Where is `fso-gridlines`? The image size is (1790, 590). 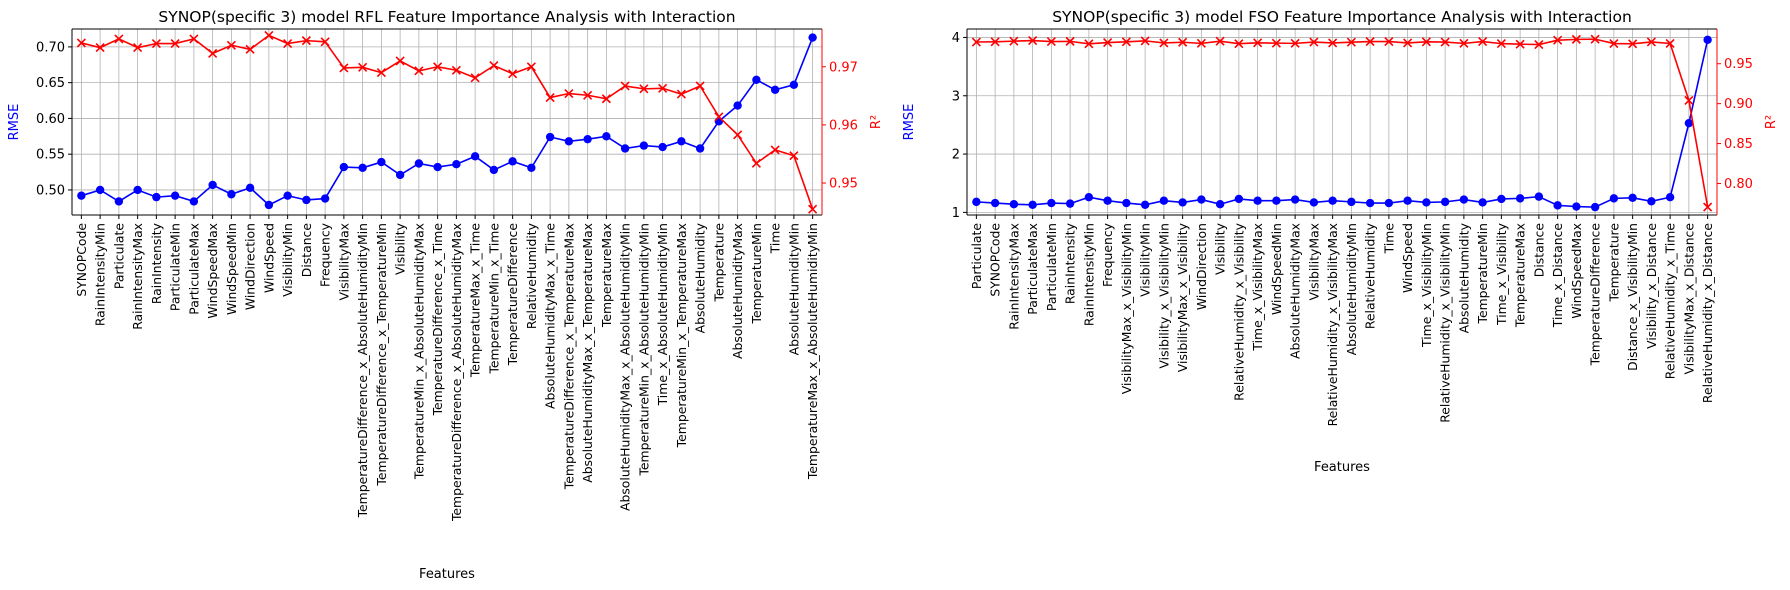 fso-gridlines is located at coordinates (1342, 122).